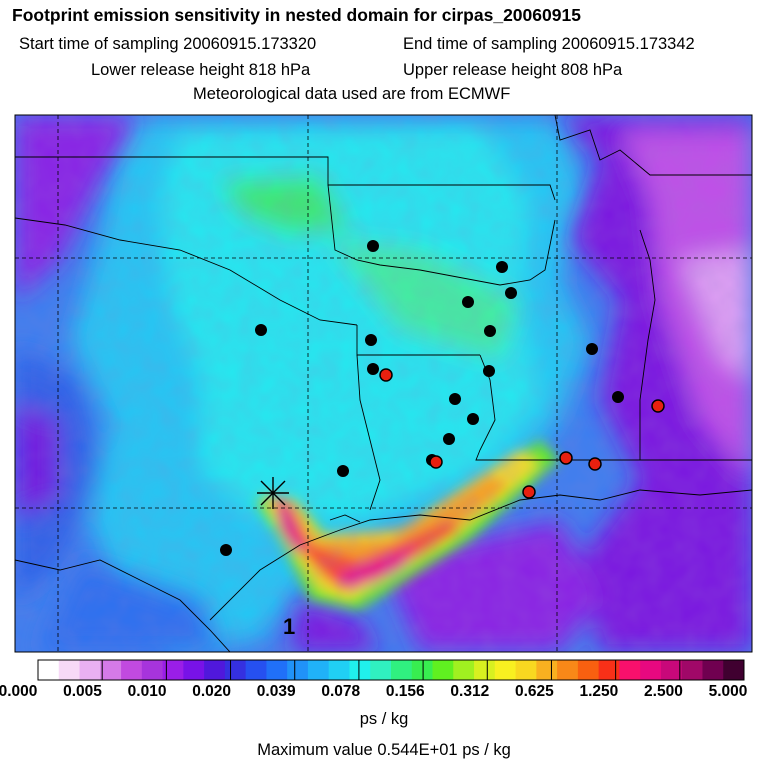 This screenshot has width=768, height=768. What do you see at coordinates (470, 691) in the screenshot?
I see `colorbar-tick-label: 0.312` at bounding box center [470, 691].